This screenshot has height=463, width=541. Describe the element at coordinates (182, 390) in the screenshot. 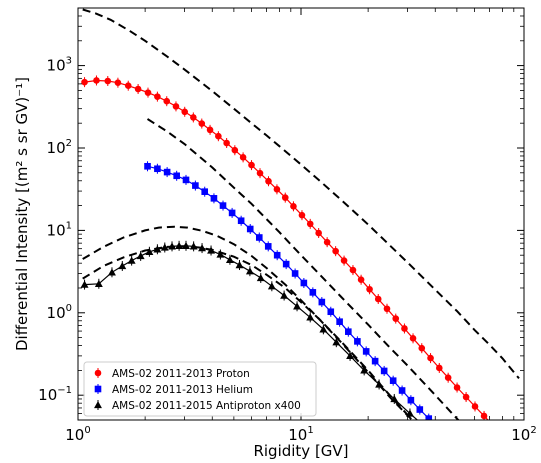

I see `legend-label: AMS-02 2011-2013 Helium` at that location.